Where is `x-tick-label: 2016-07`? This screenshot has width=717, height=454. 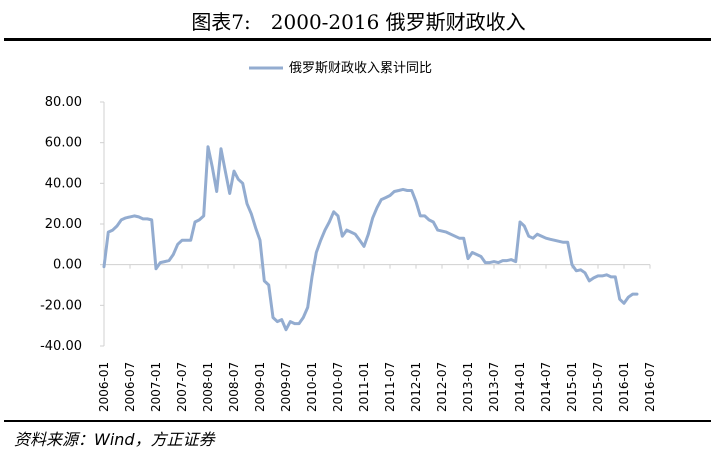 x-tick-label: 2016-07 is located at coordinates (650, 387).